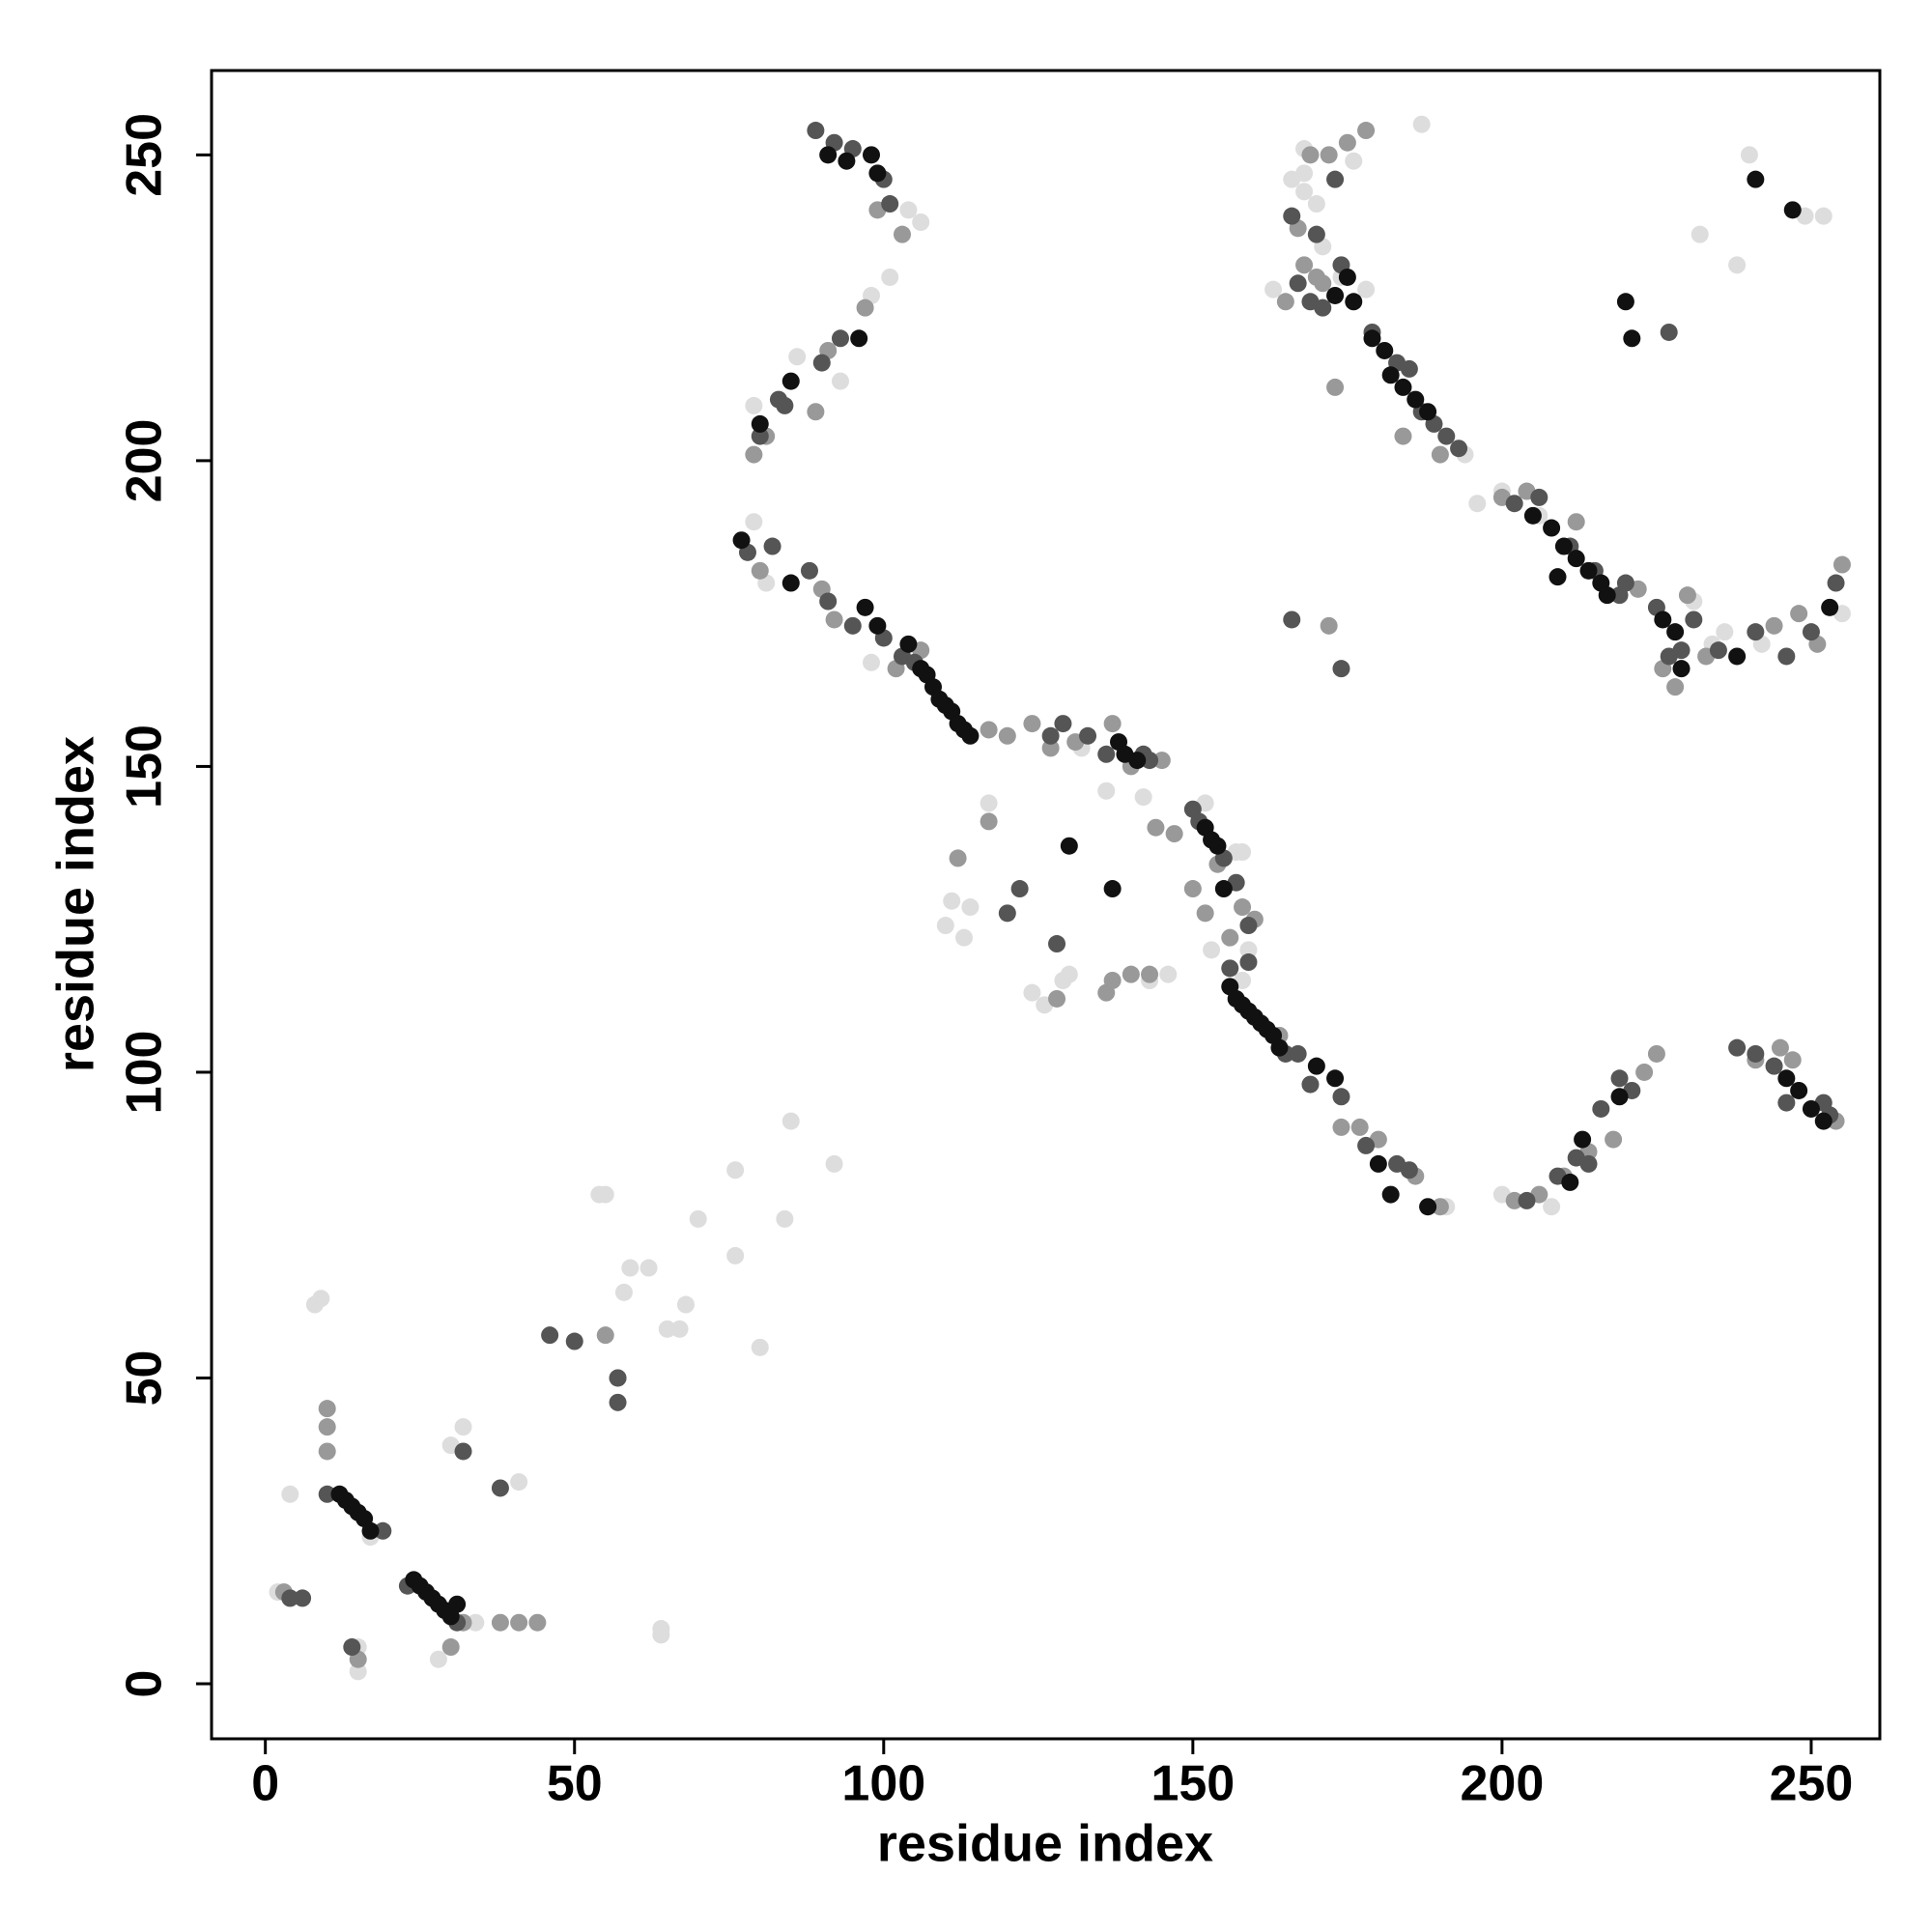 This screenshot has height=1932, width=1932. I want to click on y-axis-title: residue index, so click(75, 904).